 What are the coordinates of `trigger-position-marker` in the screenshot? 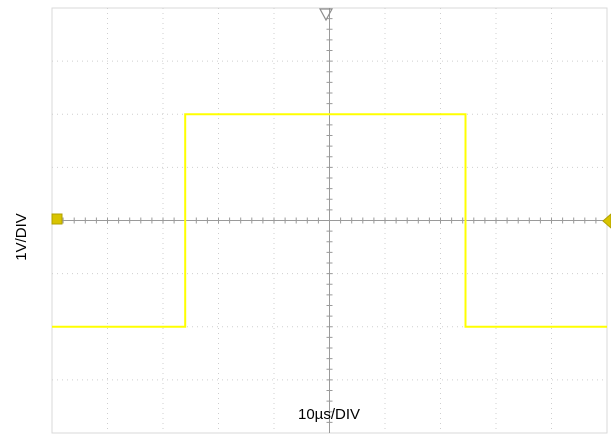 It's located at (326, 15).